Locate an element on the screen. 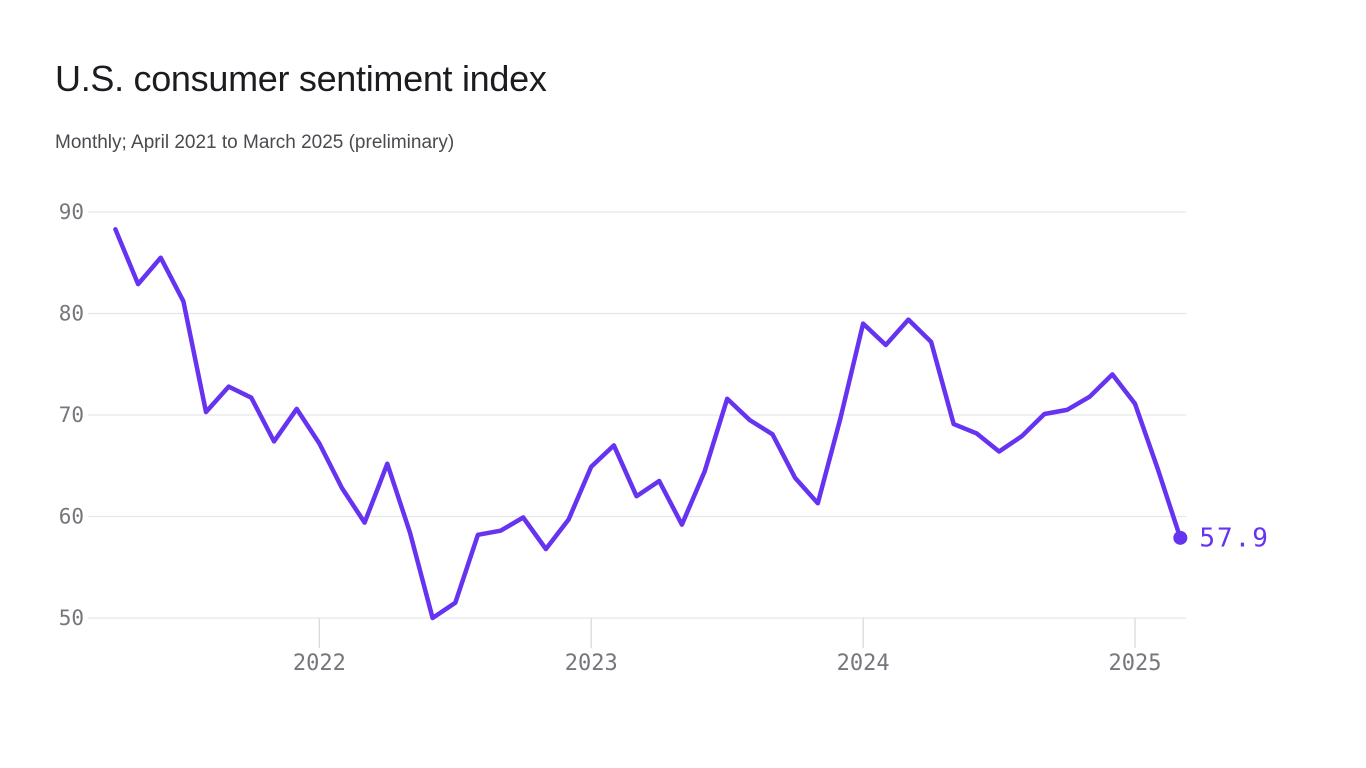  x-axis-label: 2024 is located at coordinates (863, 663).